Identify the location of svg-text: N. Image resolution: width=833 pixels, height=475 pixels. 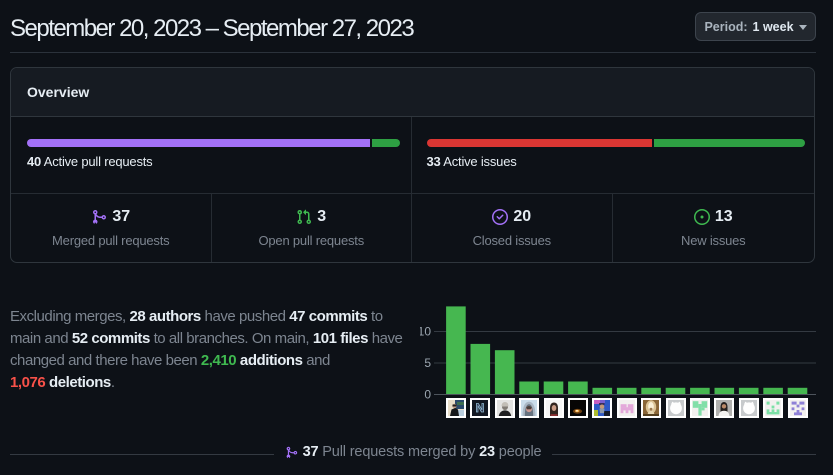
(480, 408).